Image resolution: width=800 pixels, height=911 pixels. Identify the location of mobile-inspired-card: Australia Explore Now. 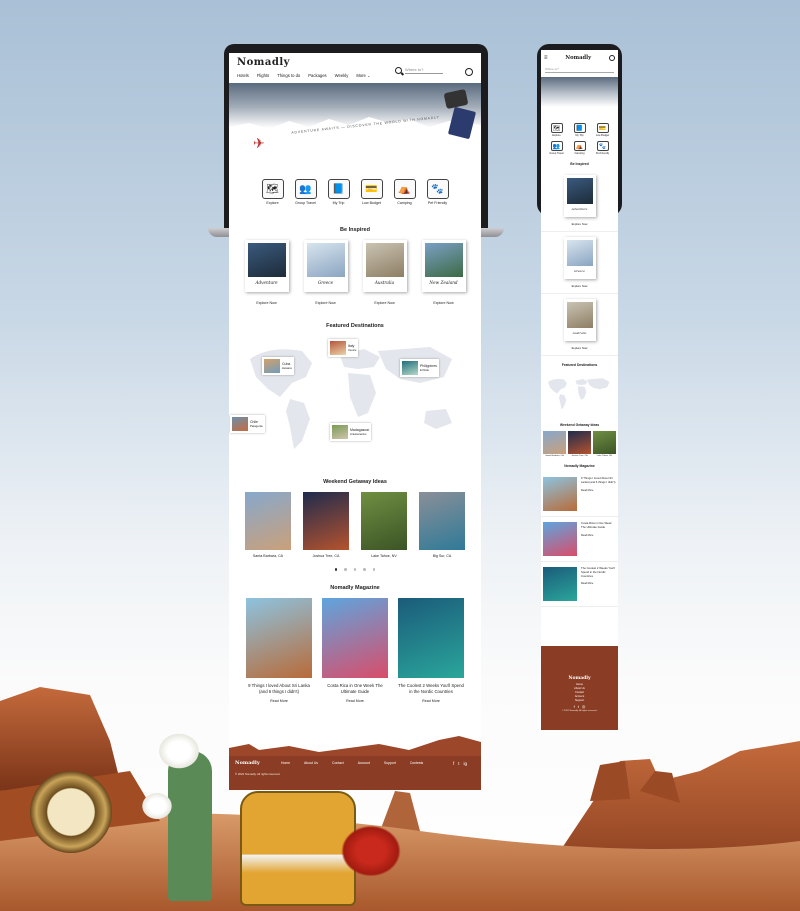
(579, 325).